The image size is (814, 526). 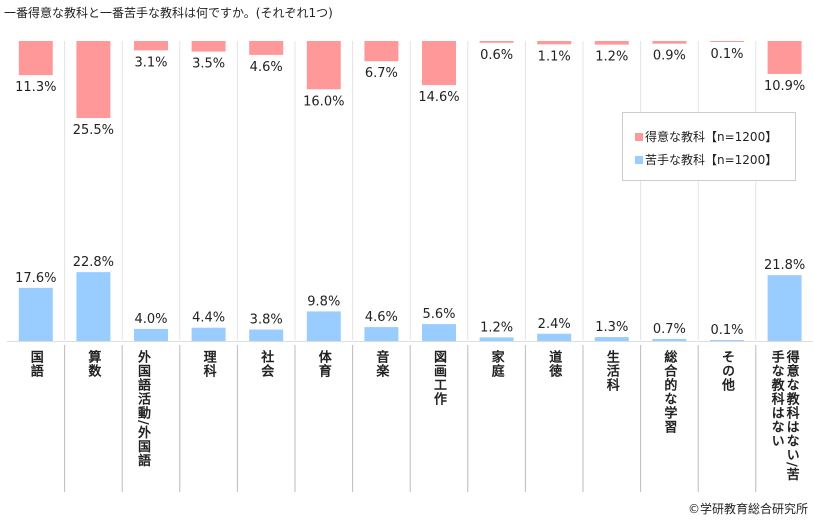 I want to click on data-label-bad: 9.8%, so click(x=323, y=301).